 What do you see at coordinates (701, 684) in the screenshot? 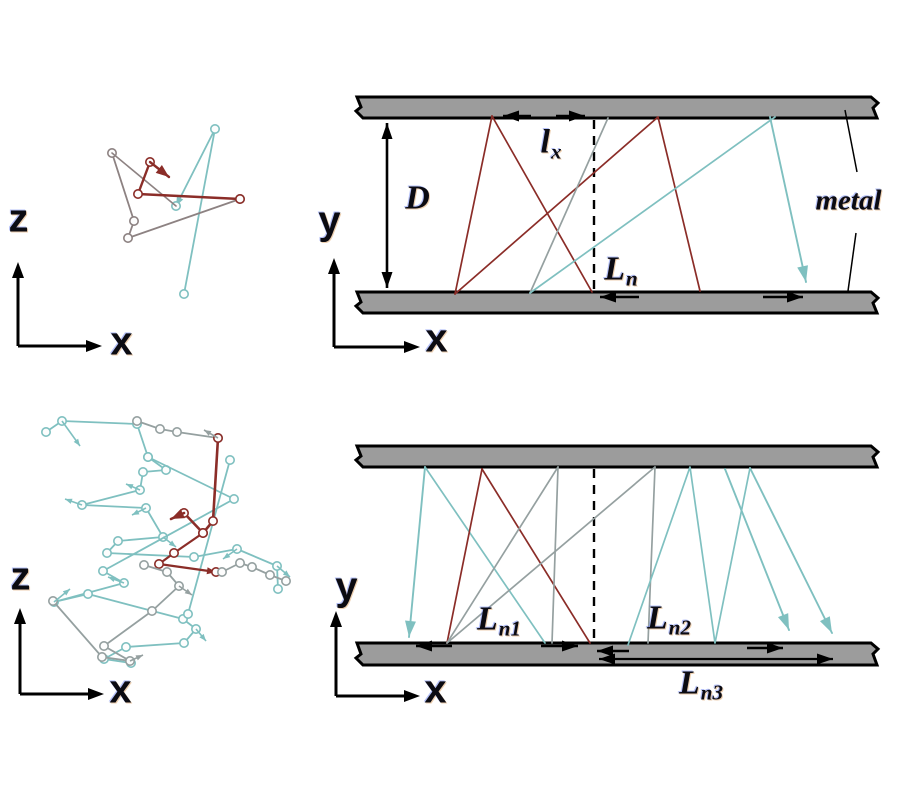
I see `length-label-Ln3: Ln3` at bounding box center [701, 684].